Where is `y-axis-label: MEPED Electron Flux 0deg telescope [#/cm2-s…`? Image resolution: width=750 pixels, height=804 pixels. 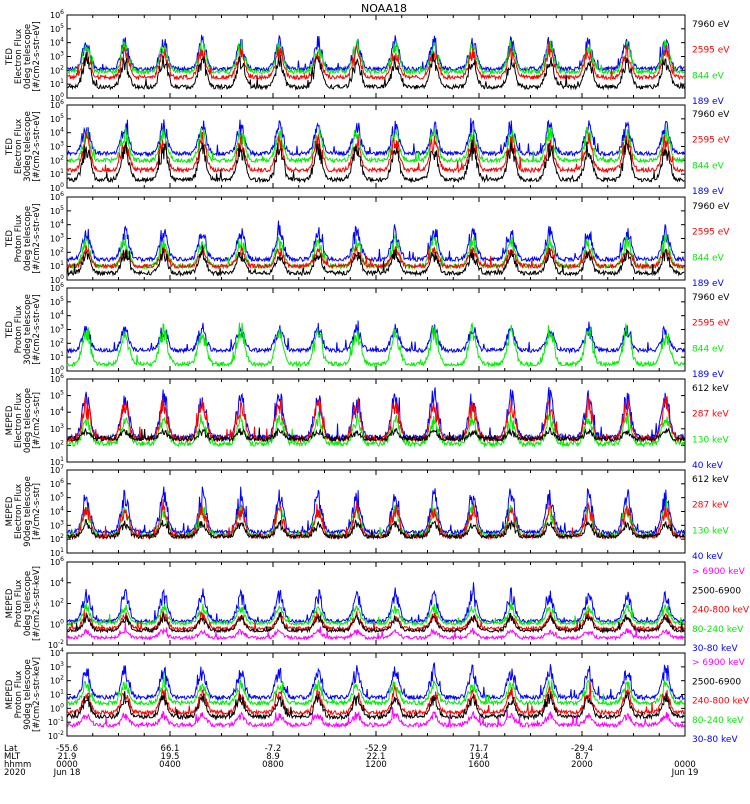 y-axis-label: MEPED Electron Flux 0deg telescope [#/cm2-s… is located at coordinates (23, 420).